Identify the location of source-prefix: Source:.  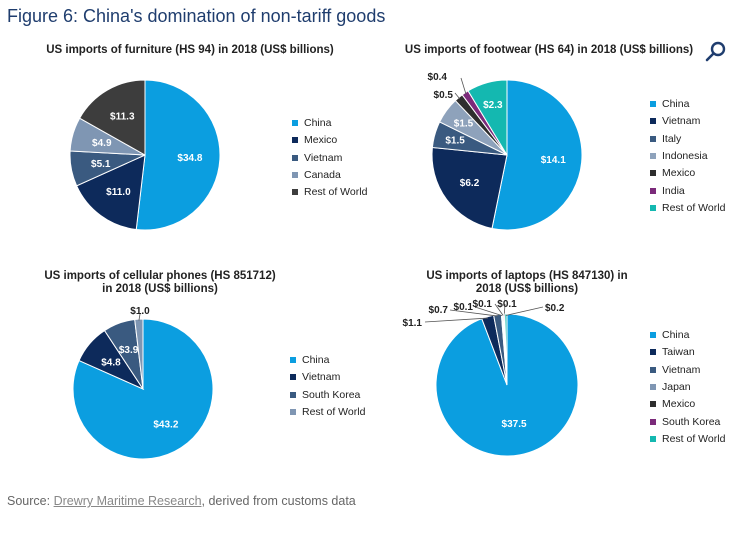
(29, 501).